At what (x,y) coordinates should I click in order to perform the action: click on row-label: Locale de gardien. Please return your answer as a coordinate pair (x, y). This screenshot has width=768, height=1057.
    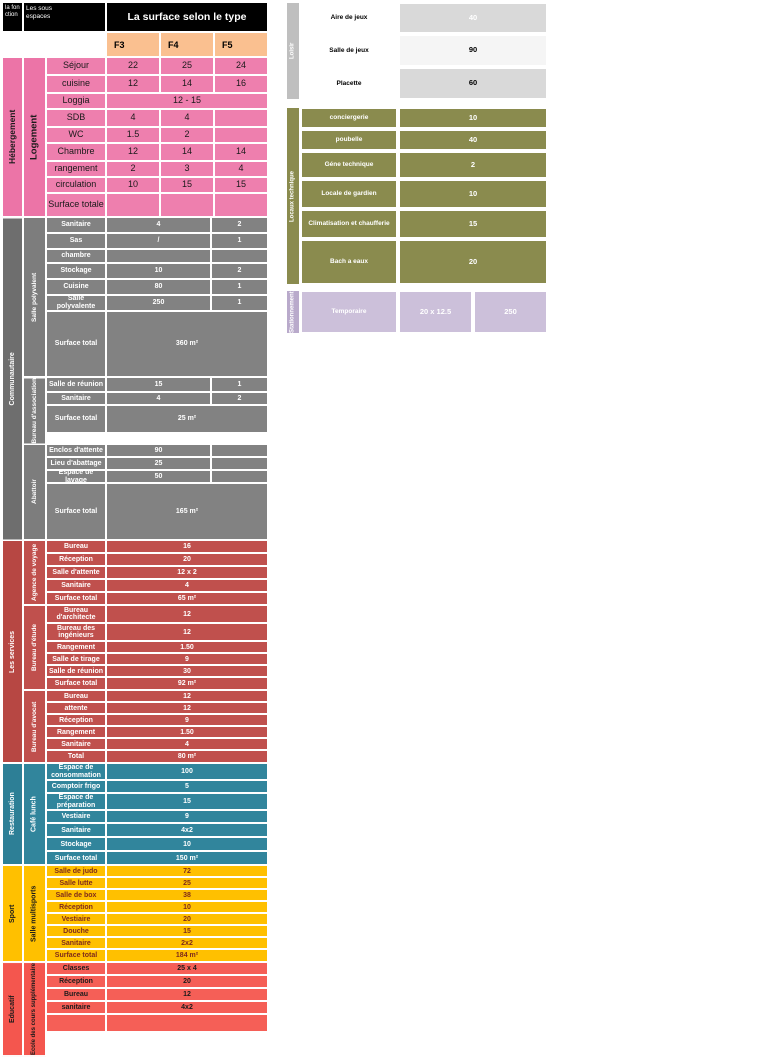
    Looking at the image, I should click on (349, 194).